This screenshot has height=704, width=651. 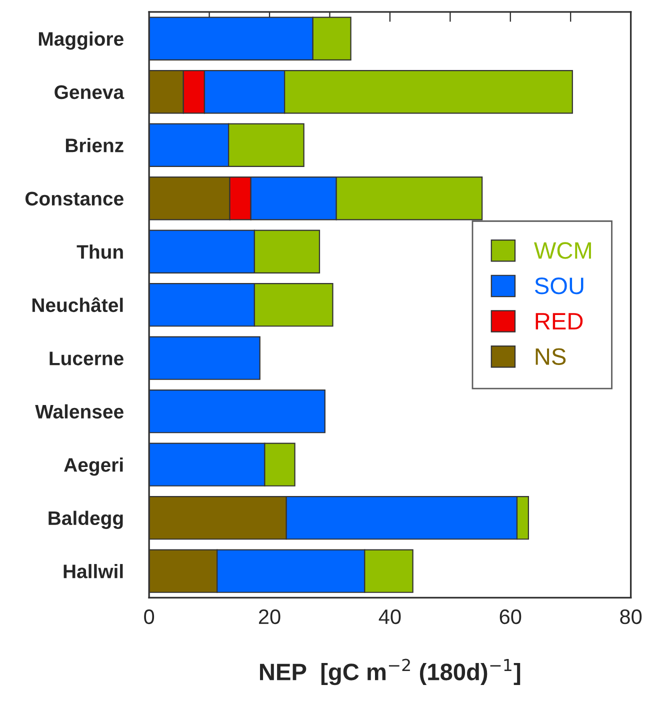 What do you see at coordinates (85, 519) in the screenshot?
I see `y-tick-label: Baldegg` at bounding box center [85, 519].